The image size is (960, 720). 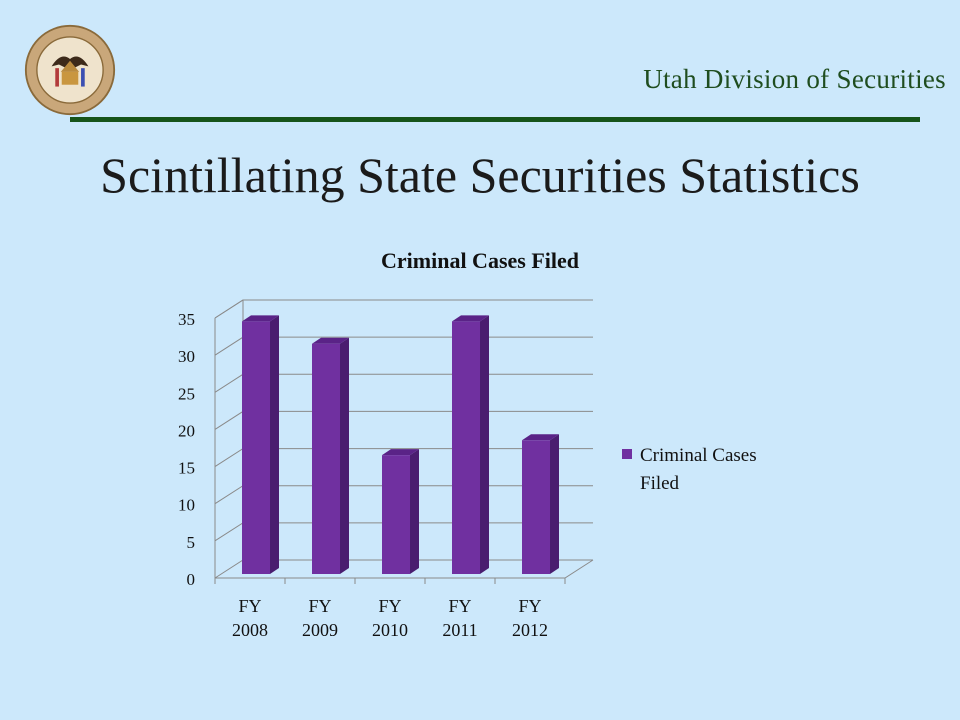 I want to click on chart-title: Criminal Cases Filed, so click(x=480, y=260).